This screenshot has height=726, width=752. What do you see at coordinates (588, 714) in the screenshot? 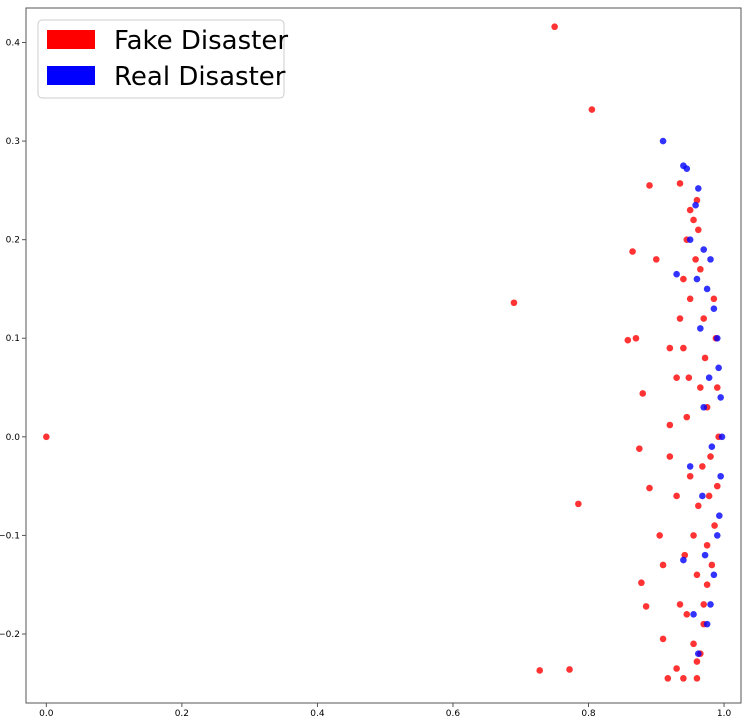
I see `x-tick-label: 0.8` at bounding box center [588, 714].